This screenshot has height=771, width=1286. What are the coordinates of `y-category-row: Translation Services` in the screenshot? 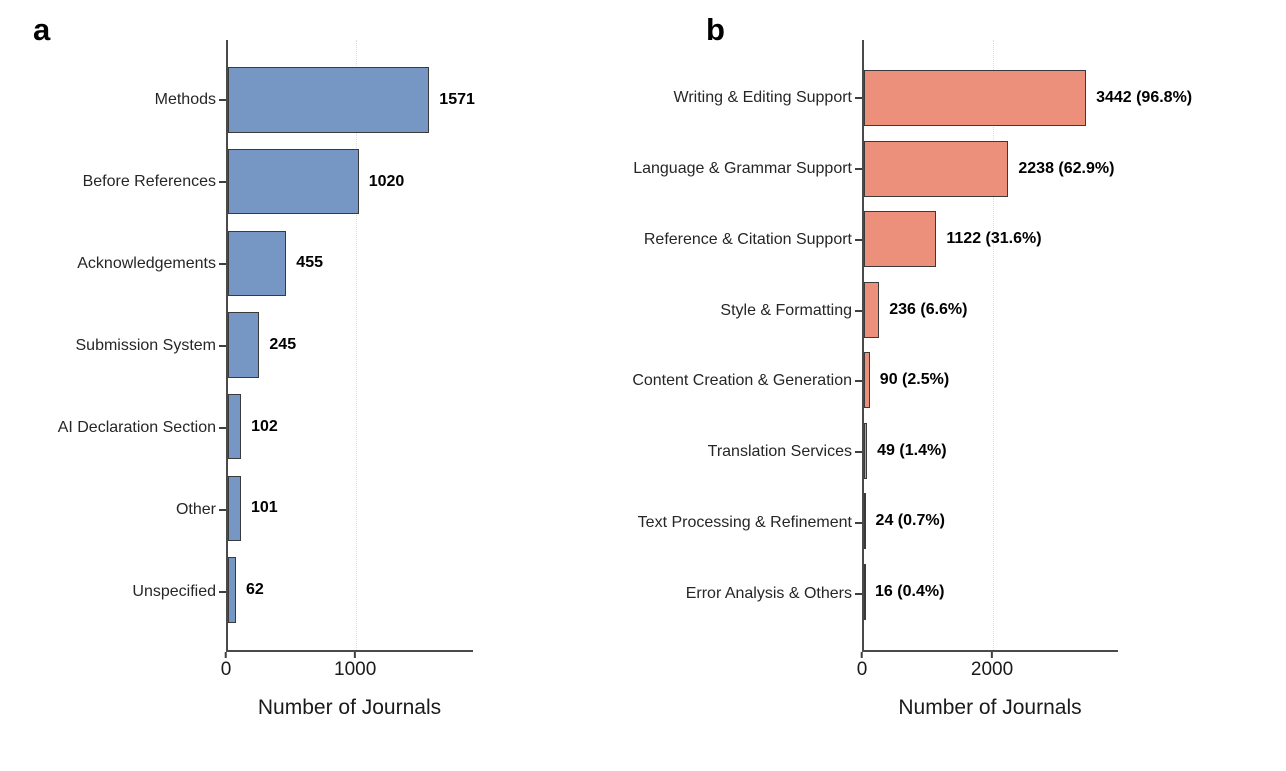 It's located at (751, 452).